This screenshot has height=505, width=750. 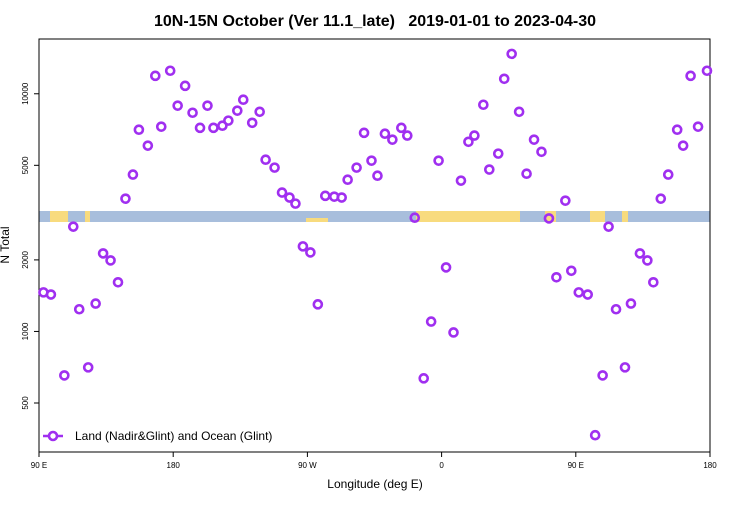 What do you see at coordinates (25, 331) in the screenshot?
I see `y-tick-label: 1000` at bounding box center [25, 331].